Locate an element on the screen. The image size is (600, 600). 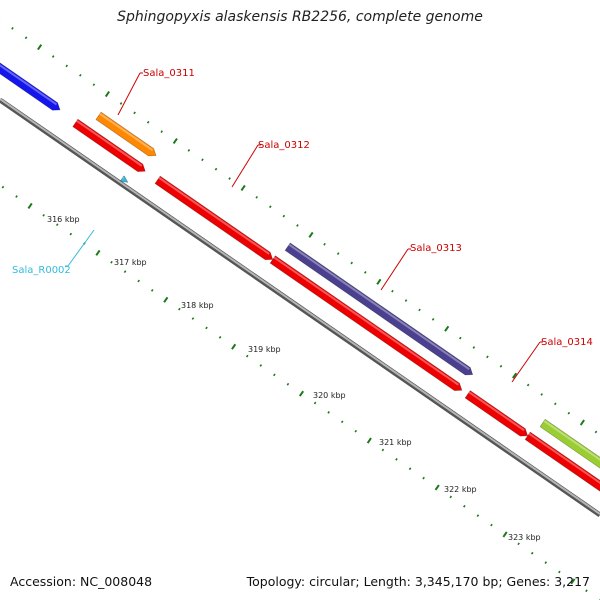
scale-label: 320 kbp is located at coordinates (329, 395).